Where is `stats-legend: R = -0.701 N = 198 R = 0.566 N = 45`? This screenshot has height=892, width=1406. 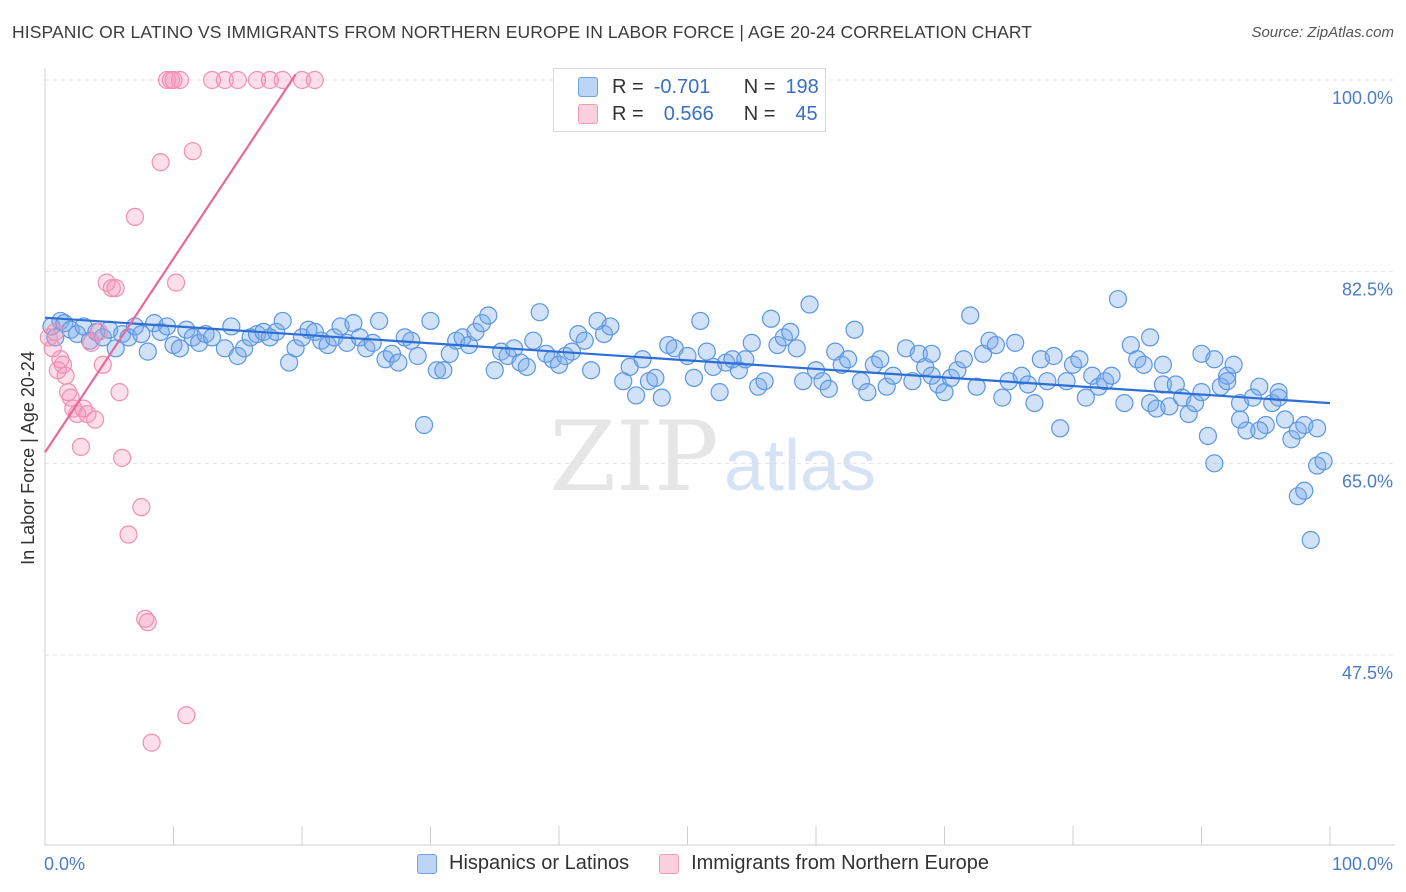 stats-legend: R = -0.701 N = 198 R = 0.566 N = 45 is located at coordinates (689, 100).